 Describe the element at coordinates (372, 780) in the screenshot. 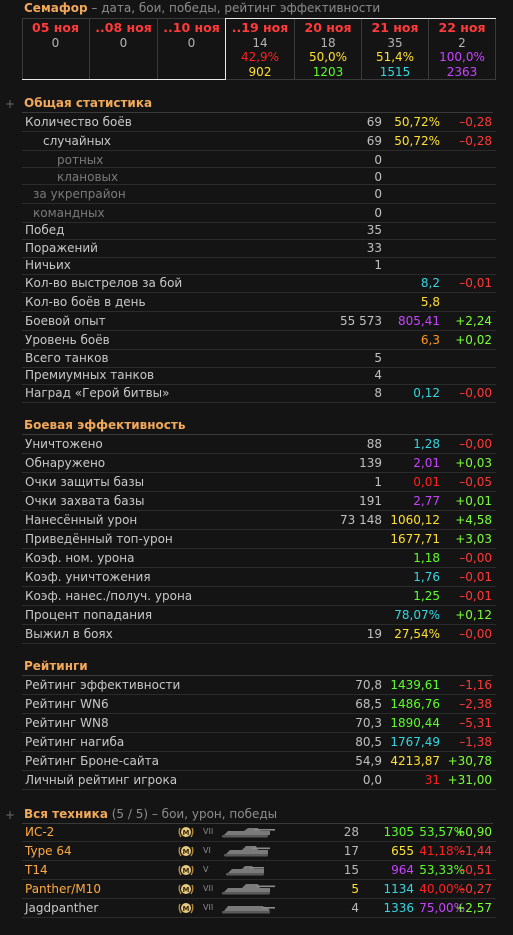

I see `rating-value: 0,0` at that location.